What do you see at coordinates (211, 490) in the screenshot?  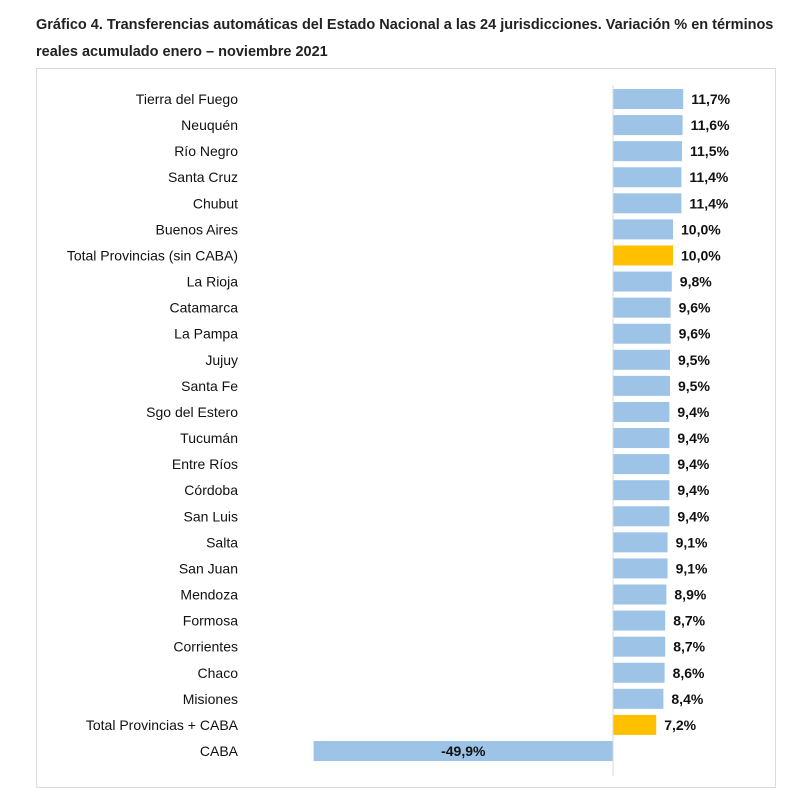 I see `category-label: Córdoba` at bounding box center [211, 490].